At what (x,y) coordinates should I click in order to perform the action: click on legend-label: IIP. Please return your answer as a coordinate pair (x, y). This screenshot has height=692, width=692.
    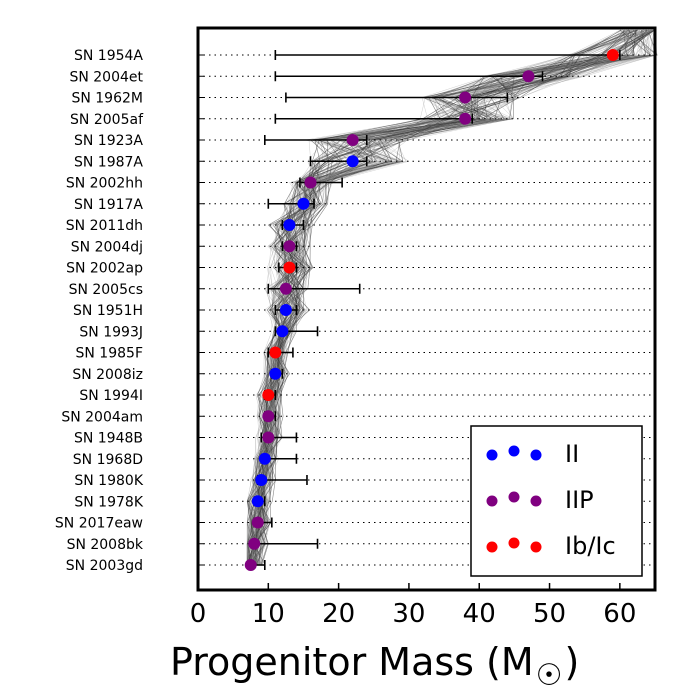
    Looking at the image, I should click on (579, 500).